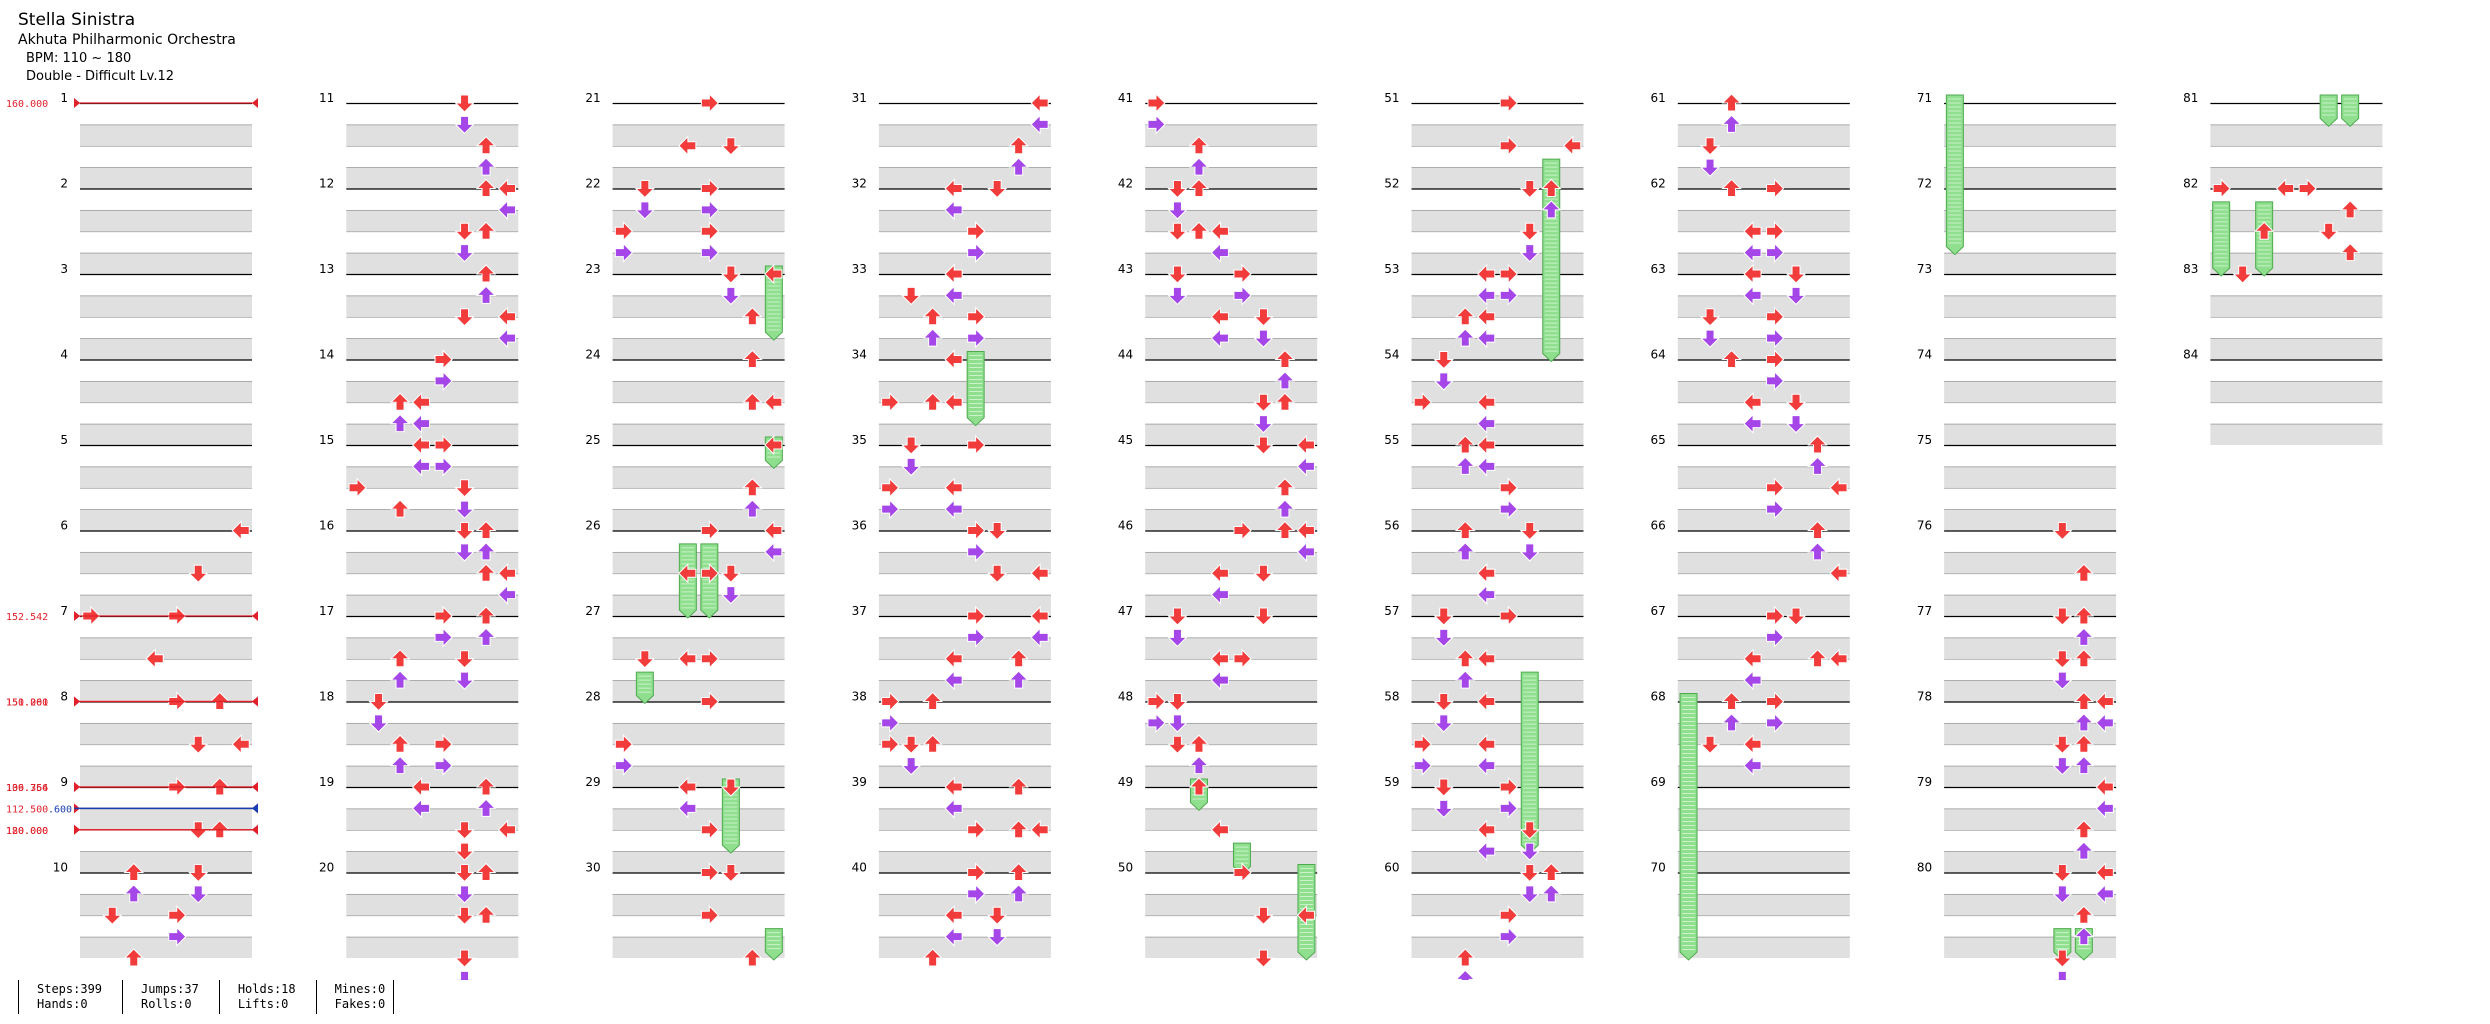  I want to click on measure-number: 64, so click(1658, 355).